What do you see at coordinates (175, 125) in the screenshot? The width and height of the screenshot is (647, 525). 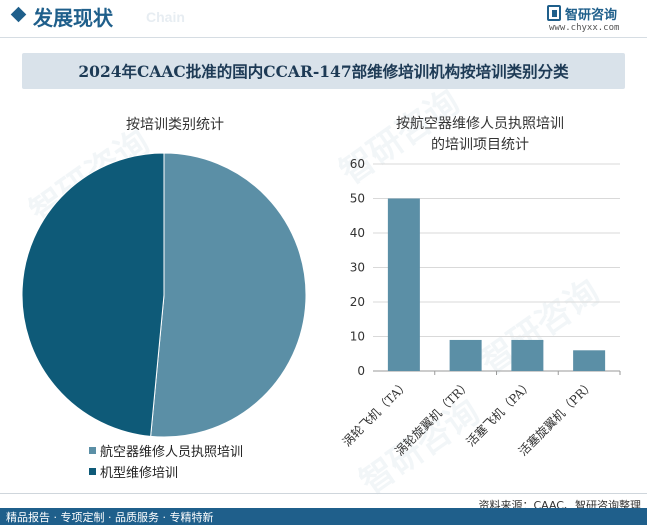 I see `pie-chart-title: 按培训类别统计` at bounding box center [175, 125].